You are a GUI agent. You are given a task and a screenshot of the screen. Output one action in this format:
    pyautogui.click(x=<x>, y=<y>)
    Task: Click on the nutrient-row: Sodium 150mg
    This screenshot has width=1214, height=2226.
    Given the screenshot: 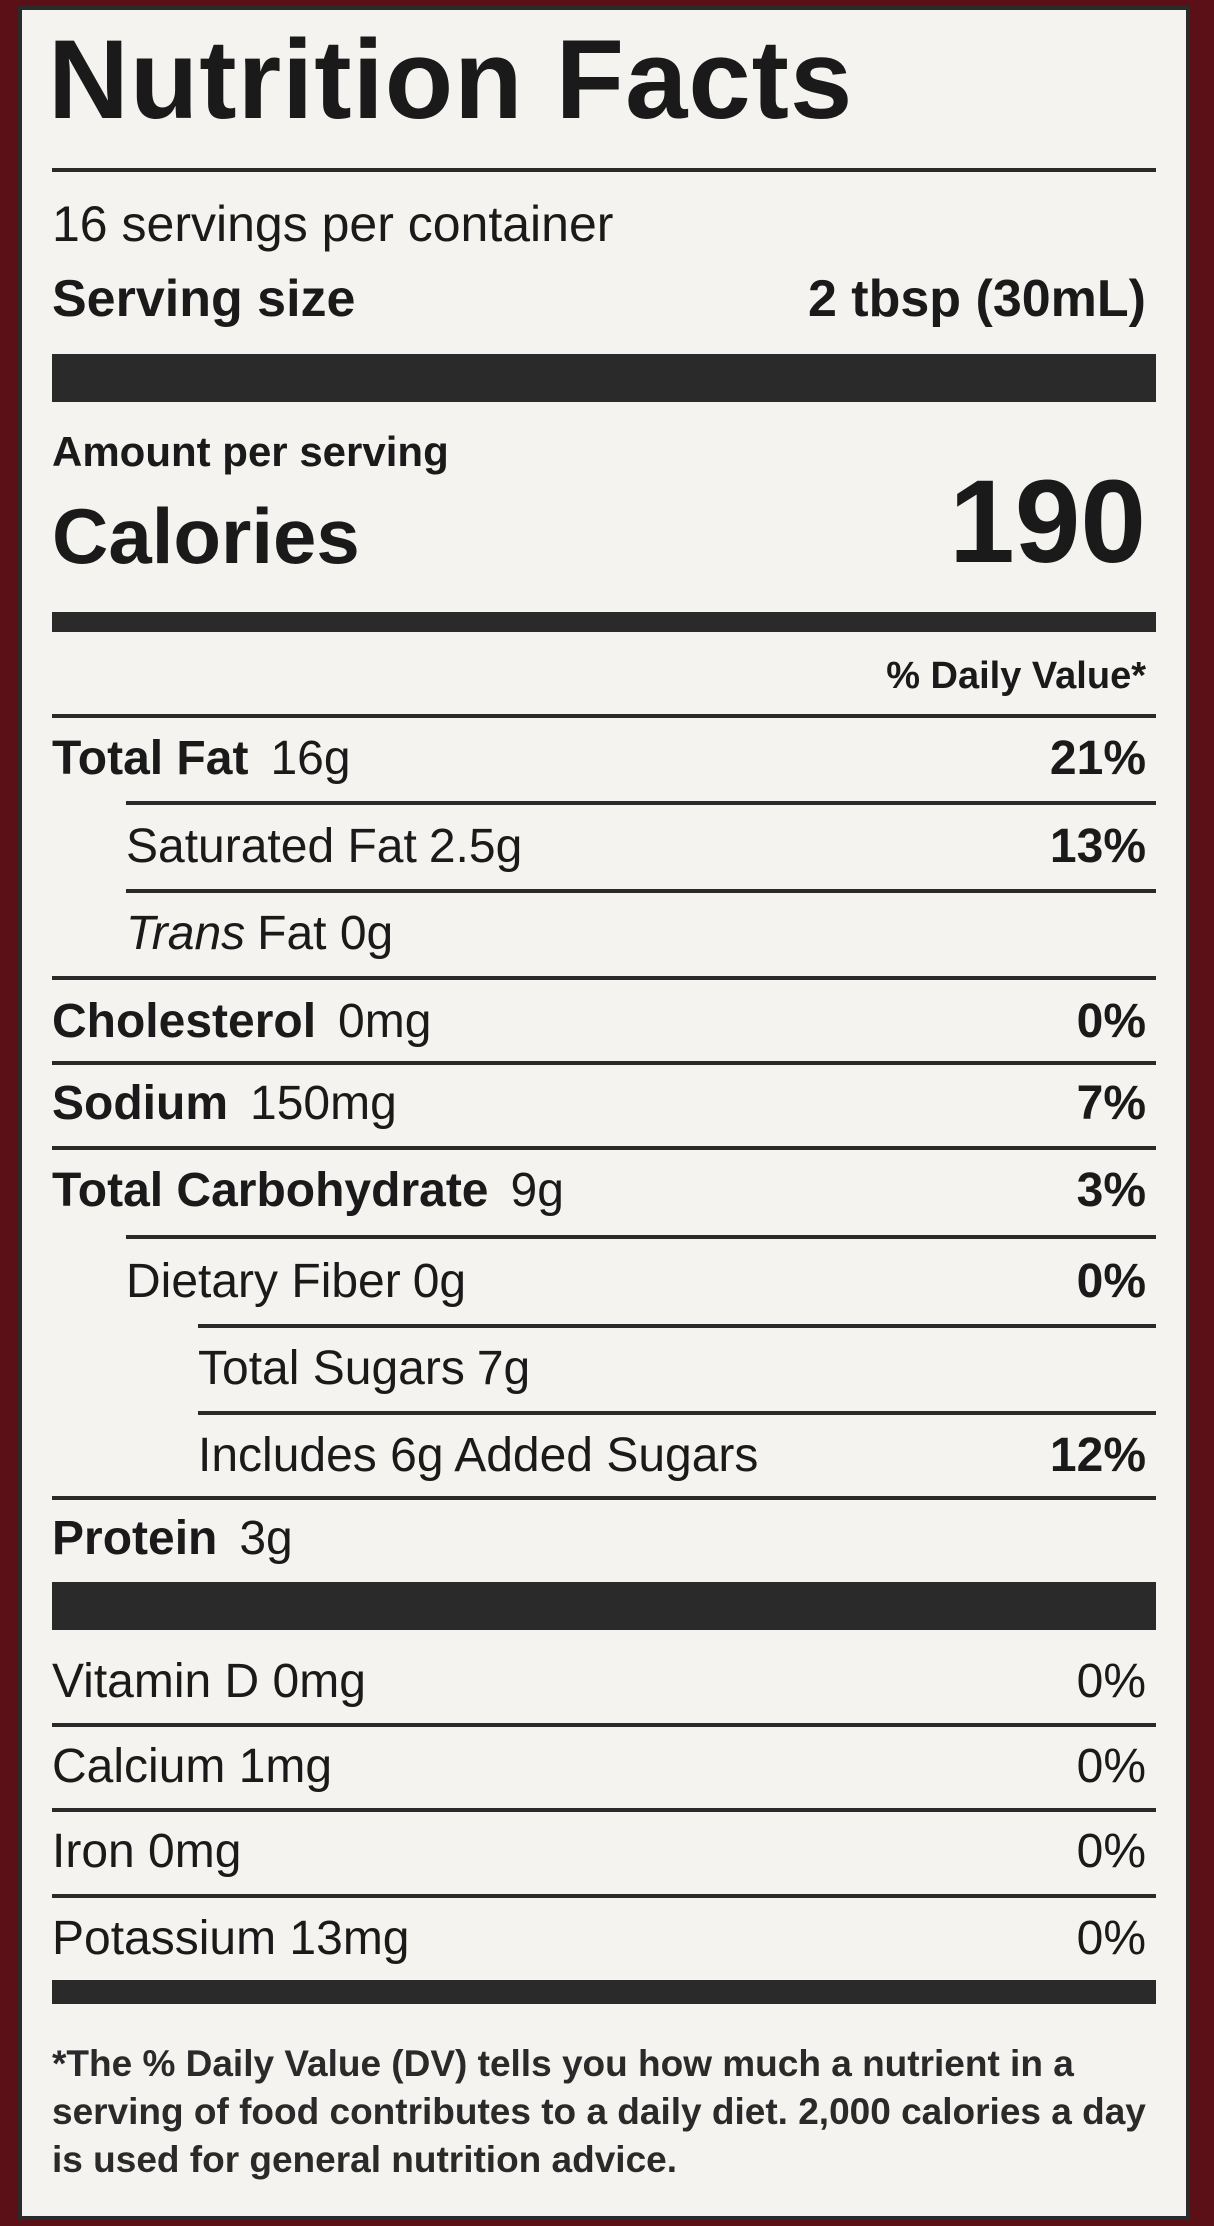 What is the action you would take?
    pyautogui.click(x=224, y=1104)
    